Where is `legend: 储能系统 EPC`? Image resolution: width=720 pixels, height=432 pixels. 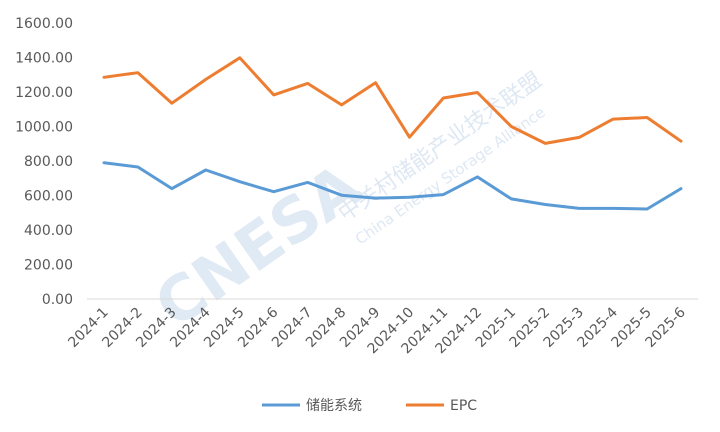
legend: 储能系统 EPC is located at coordinates (369, 406).